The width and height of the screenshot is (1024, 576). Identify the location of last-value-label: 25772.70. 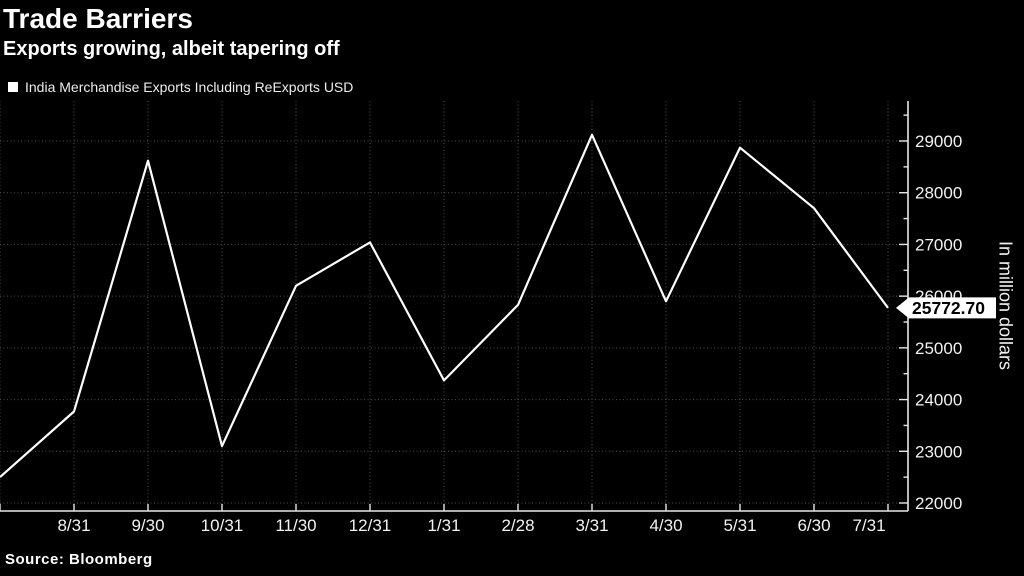
(948, 308).